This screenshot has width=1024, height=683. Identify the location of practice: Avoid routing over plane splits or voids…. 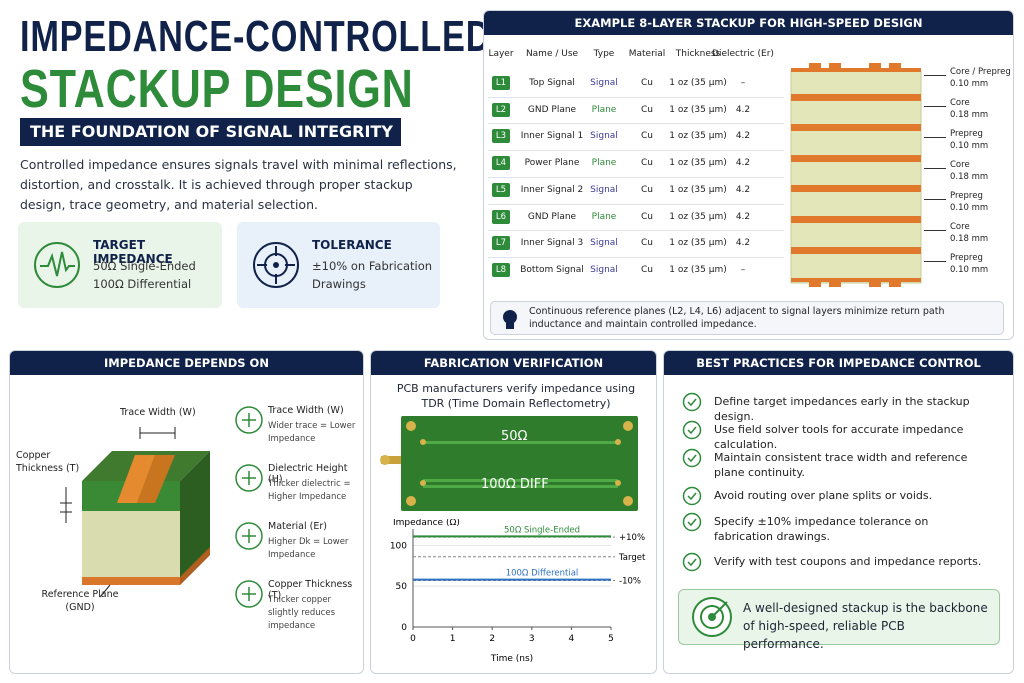
(823, 495).